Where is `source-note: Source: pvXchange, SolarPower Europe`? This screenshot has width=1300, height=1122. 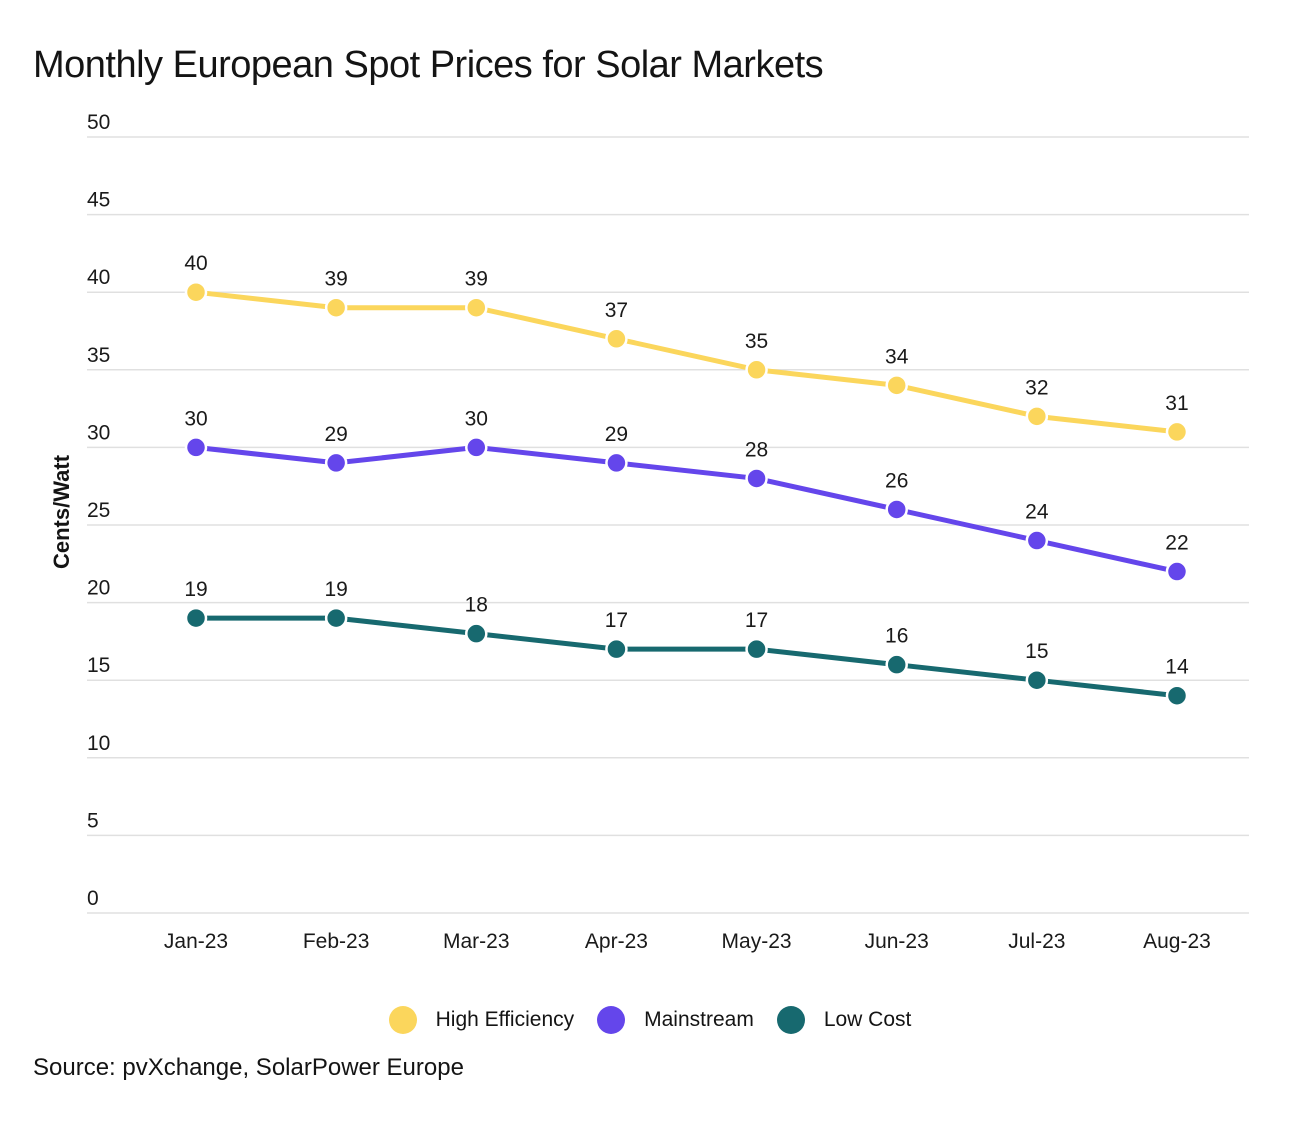 source-note: Source: pvXchange, SolarPower Europe is located at coordinates (248, 1067).